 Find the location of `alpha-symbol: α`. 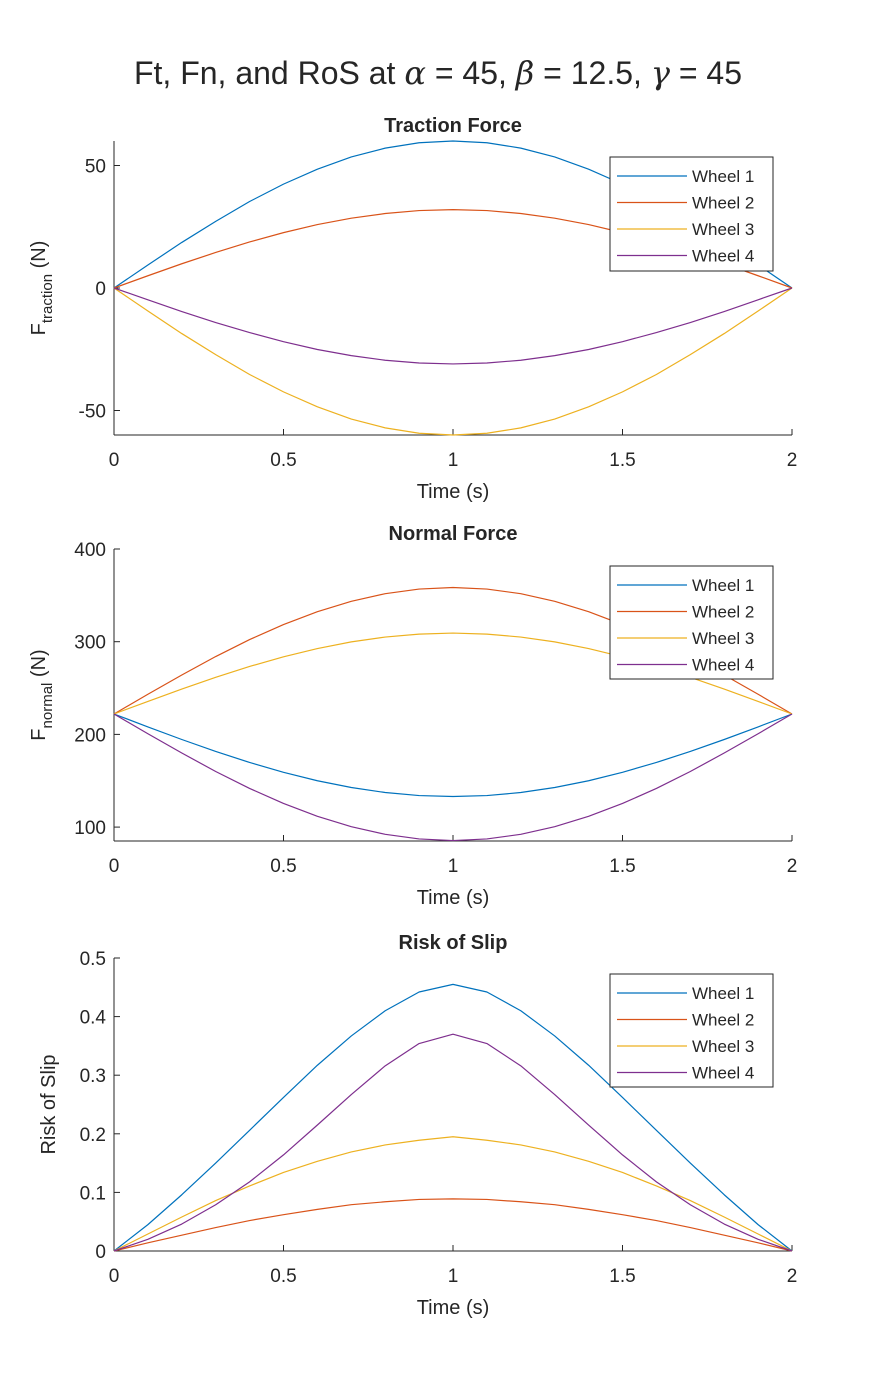

alpha-symbol: α is located at coordinates (415, 73).